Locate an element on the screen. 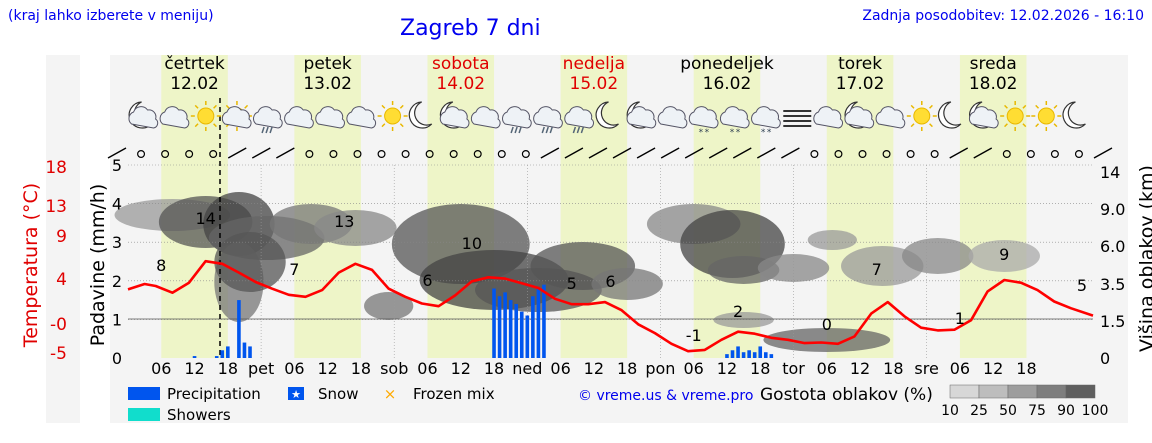  density-tick: 100 is located at coordinates (1095, 411).